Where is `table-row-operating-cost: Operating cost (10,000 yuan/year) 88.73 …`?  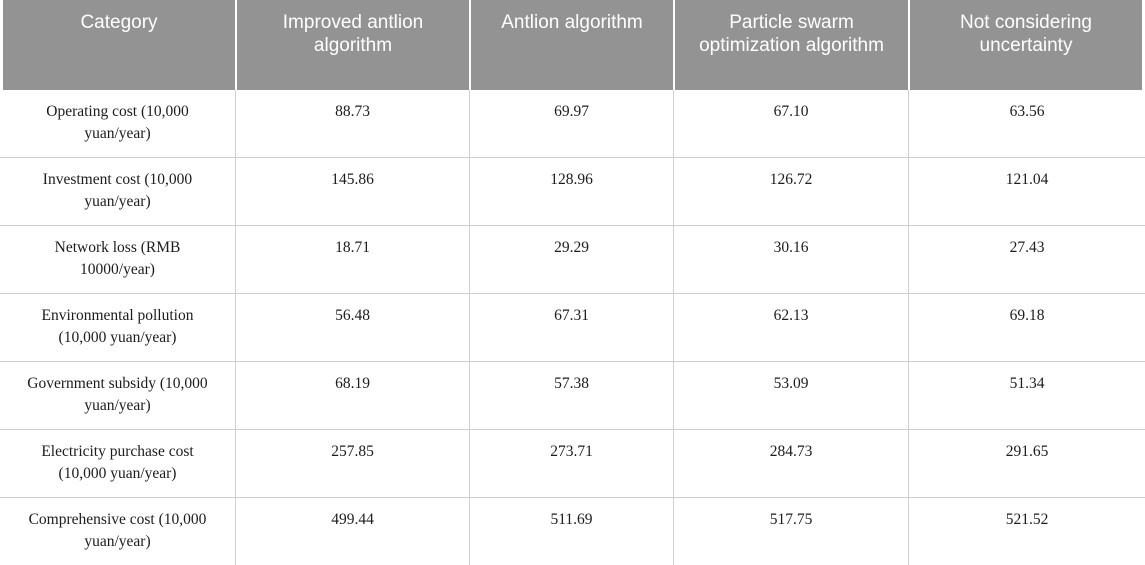
table-row-operating-cost: Operating cost (10,000 yuan/year) 88.73 … is located at coordinates (572, 124).